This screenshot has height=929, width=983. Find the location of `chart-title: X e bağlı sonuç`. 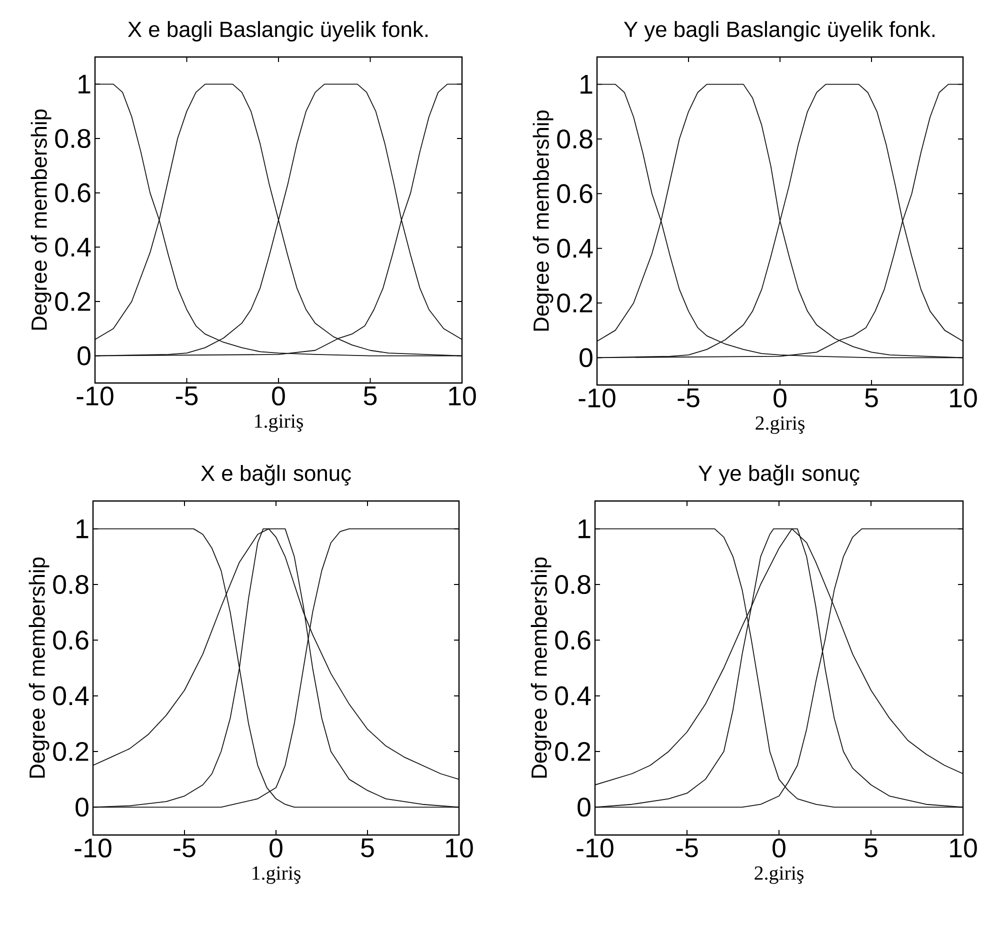

chart-title: X e bağlı sonuç is located at coordinates (275, 475).